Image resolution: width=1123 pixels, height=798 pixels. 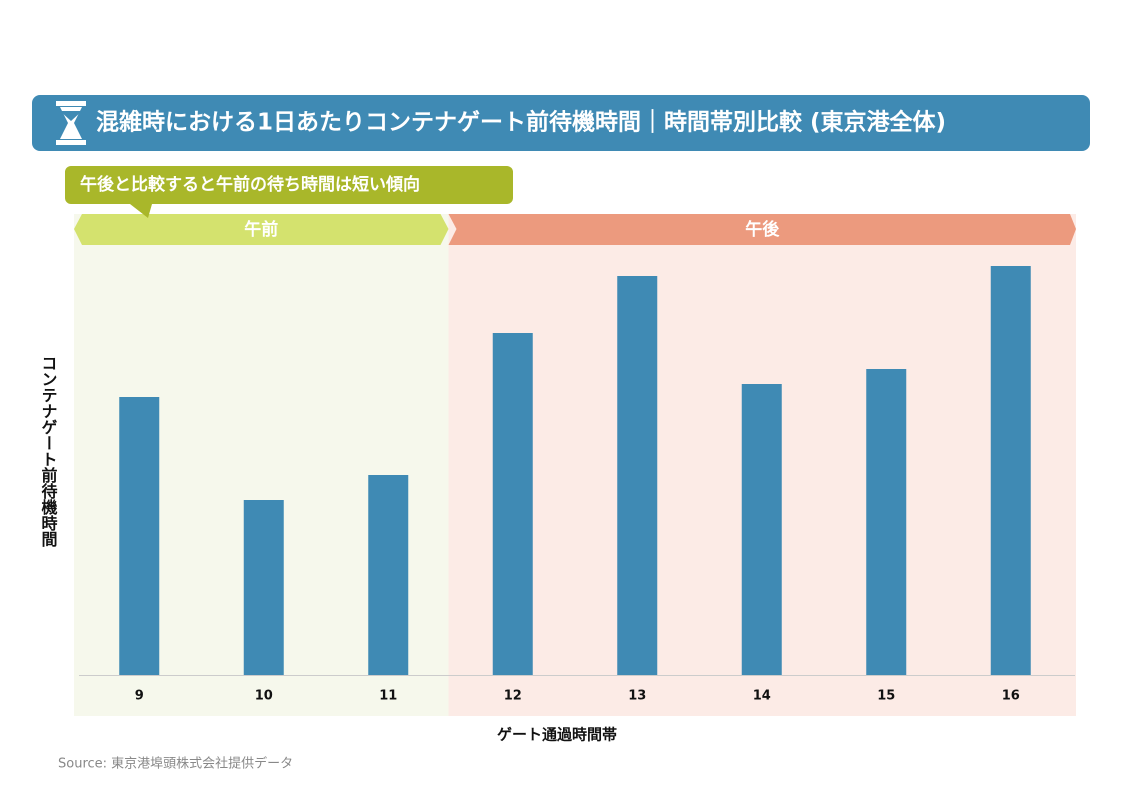 I want to click on x-tick-label: 9, so click(x=139, y=696).